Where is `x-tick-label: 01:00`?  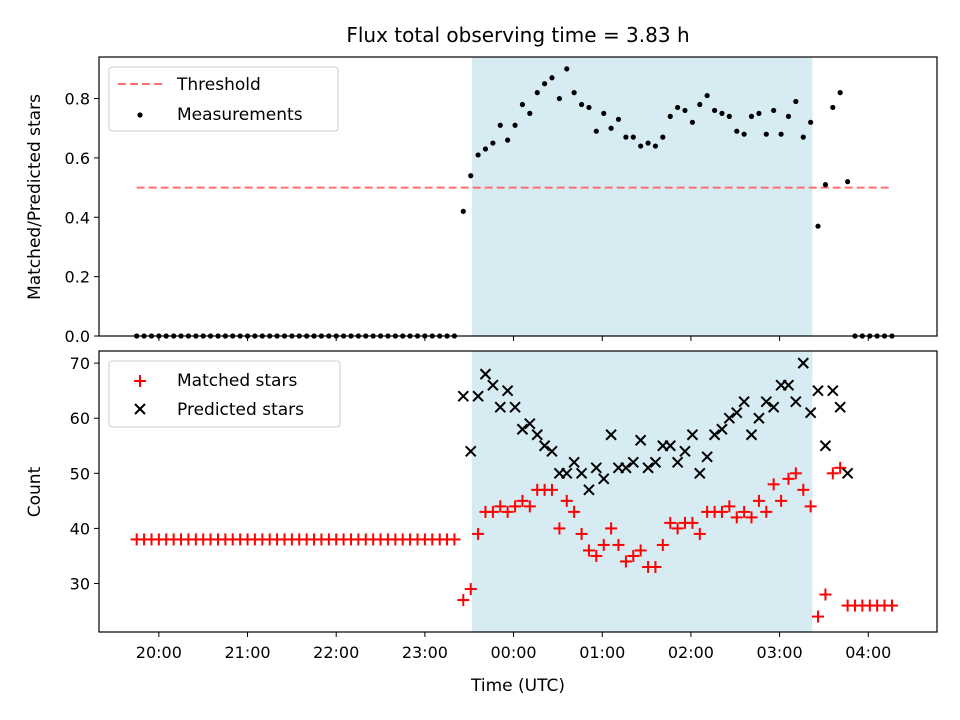
x-tick-label: 01:00 is located at coordinates (602, 652).